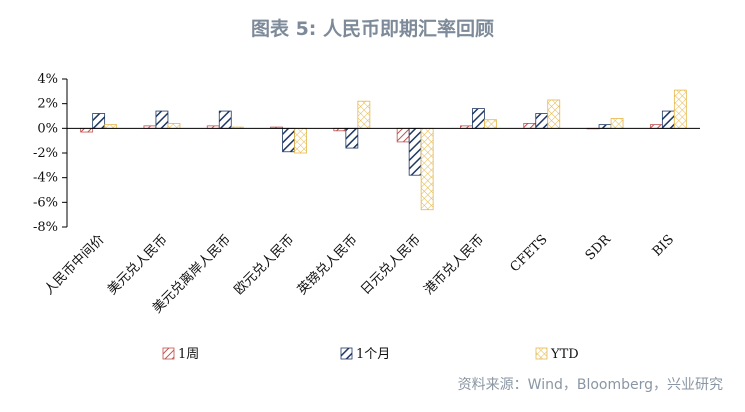 Image resolution: width=745 pixels, height=412 pixels. Describe the element at coordinates (47, 128) in the screenshot. I see `y-tick-label: 0%` at that location.